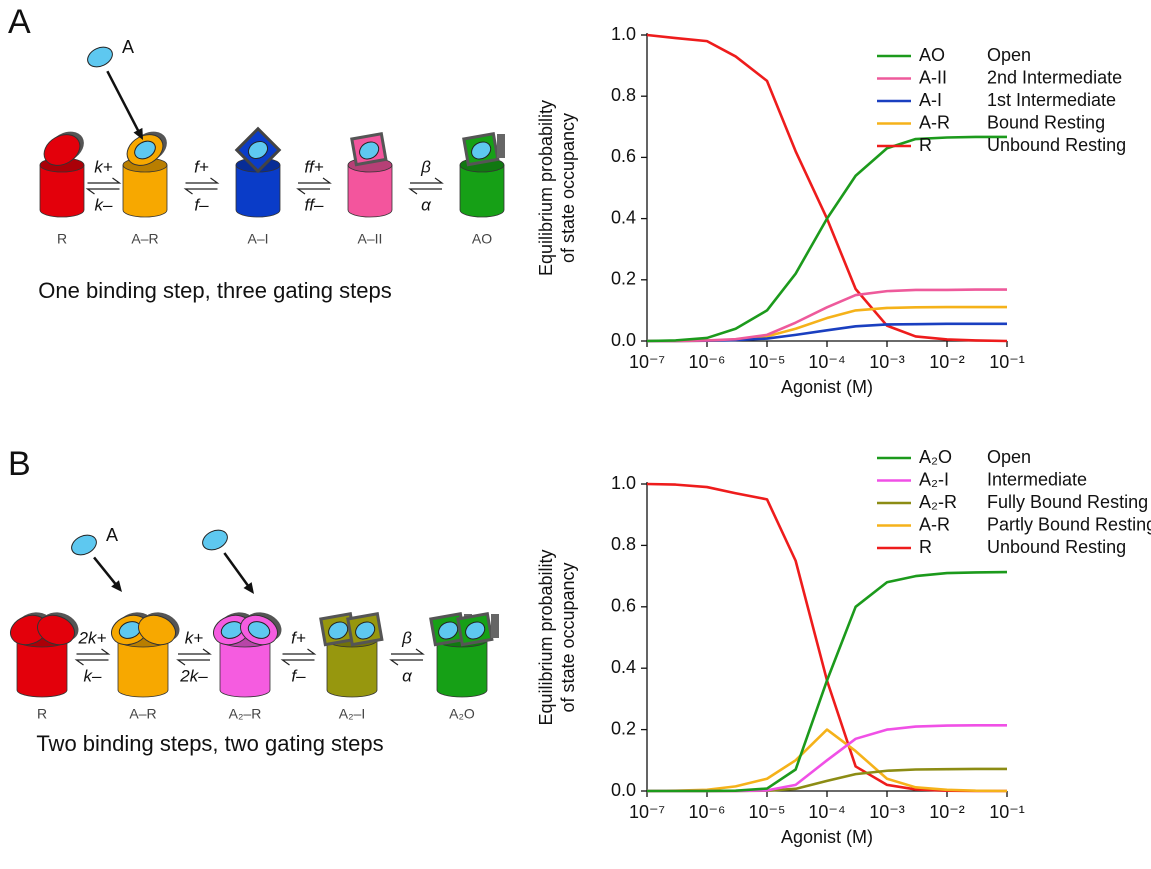  I want to click on state-label: A–I, so click(257, 239).